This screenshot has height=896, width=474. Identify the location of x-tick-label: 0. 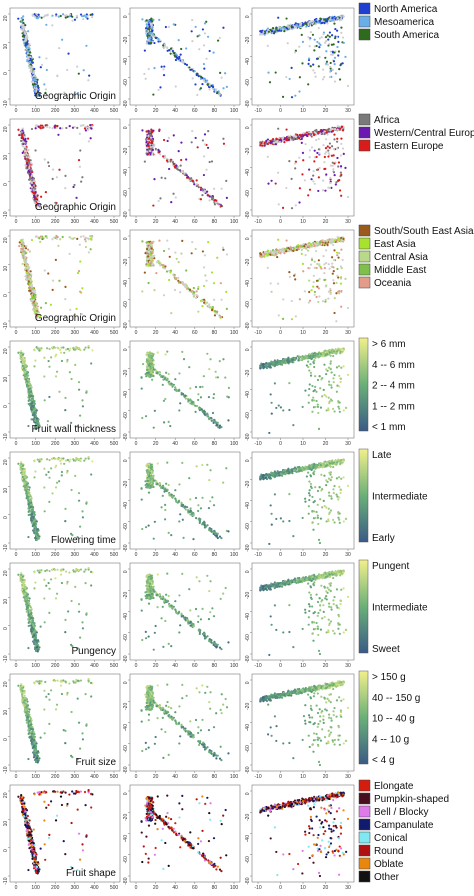
(136, 444).